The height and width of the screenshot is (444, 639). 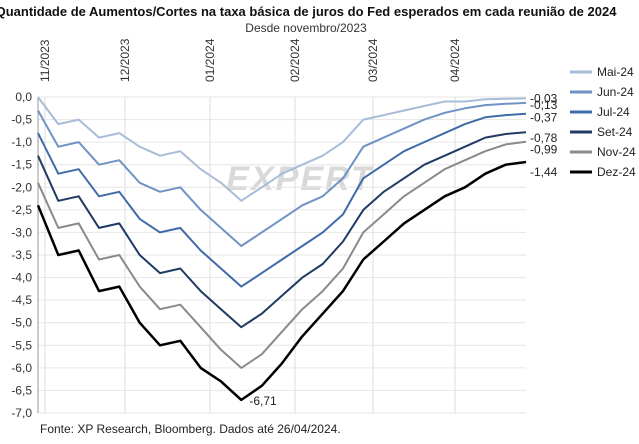 What do you see at coordinates (616, 172) in the screenshot?
I see `legend-label: Dez-24` at bounding box center [616, 172].